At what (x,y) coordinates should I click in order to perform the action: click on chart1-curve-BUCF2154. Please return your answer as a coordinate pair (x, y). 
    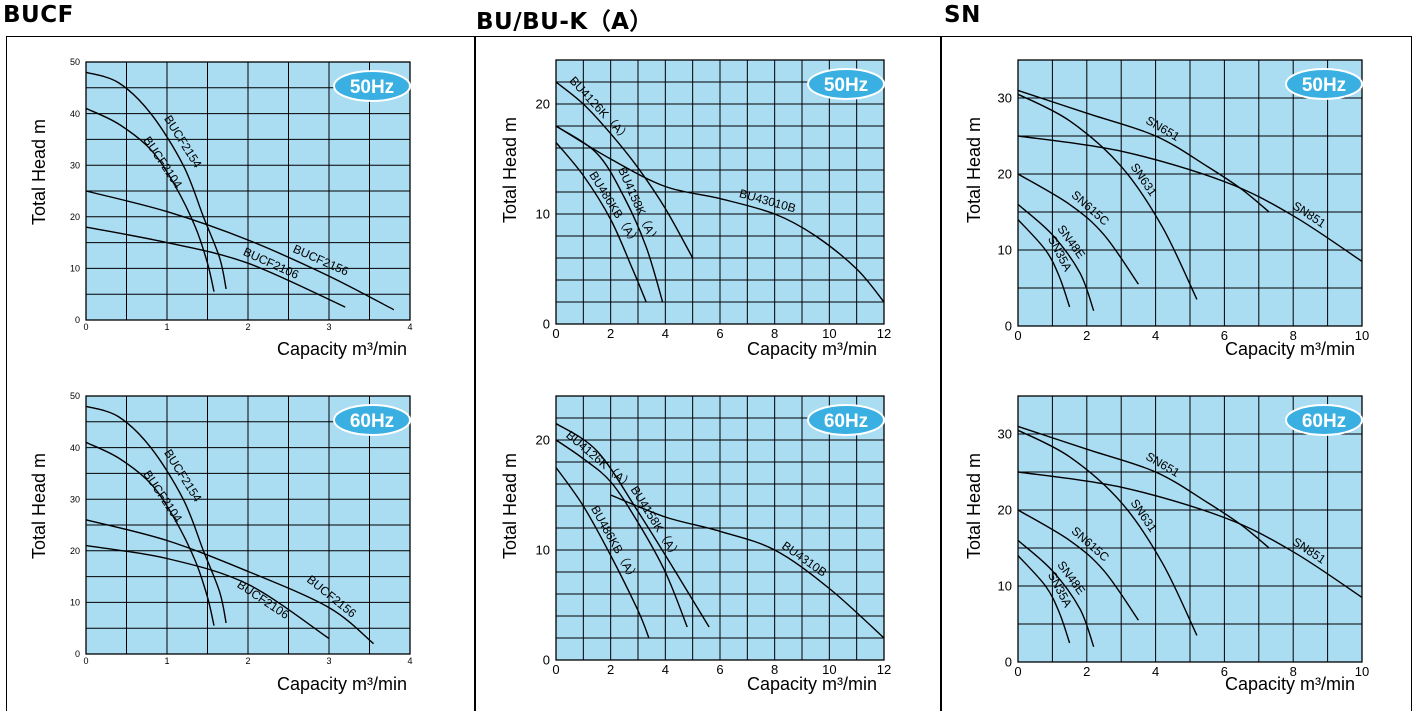
    Looking at the image, I should click on (156, 180).